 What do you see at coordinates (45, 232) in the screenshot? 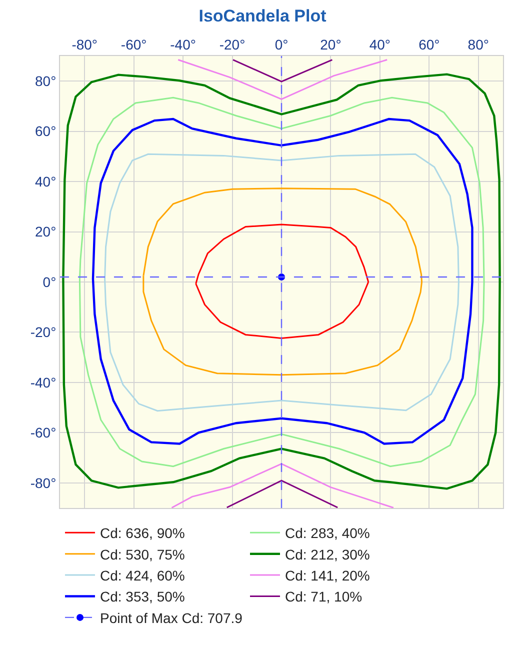
I see `y-tick-label: 20°` at bounding box center [45, 232].